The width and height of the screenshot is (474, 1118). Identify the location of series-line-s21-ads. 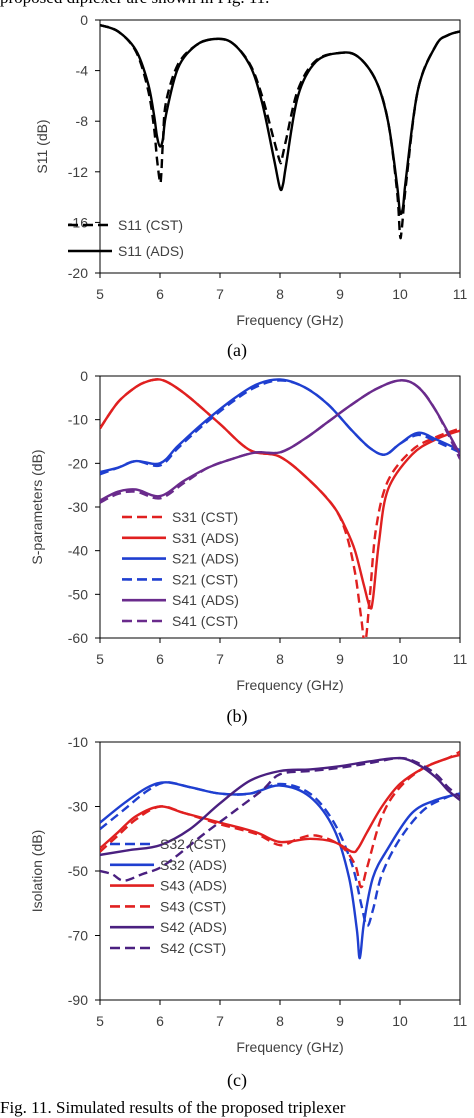
(280, 426).